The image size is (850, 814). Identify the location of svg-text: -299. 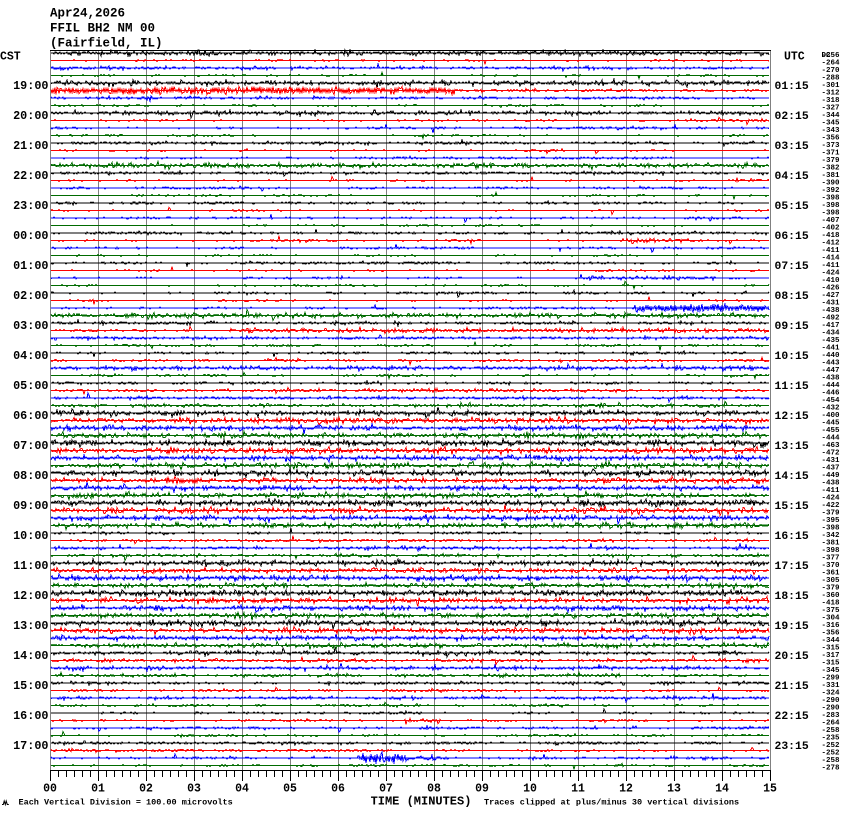
(831, 679).